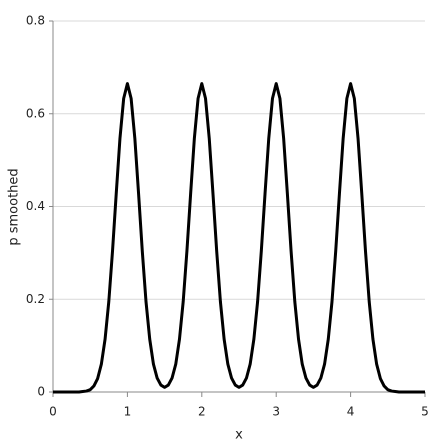  What do you see at coordinates (41, 392) in the screenshot?
I see `y-tick-label: 0` at bounding box center [41, 392].